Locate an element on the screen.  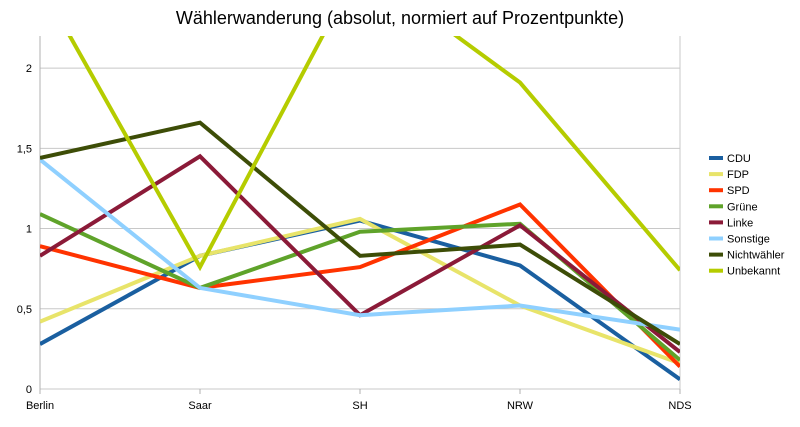
y-tick-label: 2 is located at coordinates (29, 69).